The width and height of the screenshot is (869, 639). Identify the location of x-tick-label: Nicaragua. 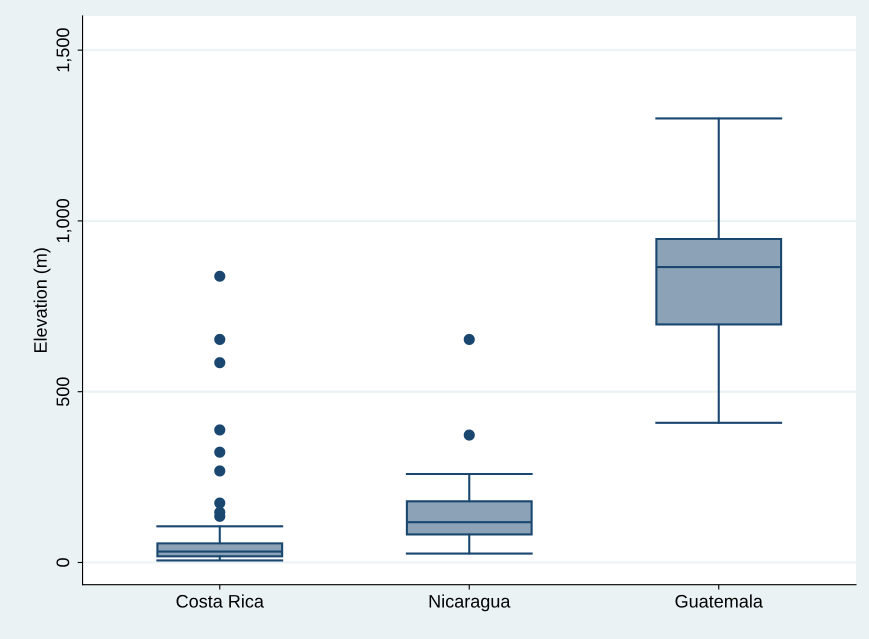
(470, 603).